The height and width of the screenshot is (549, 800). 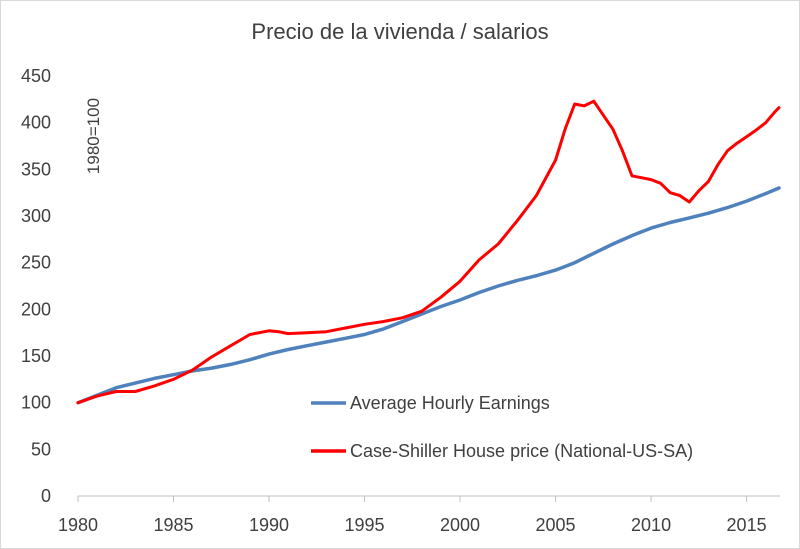 What do you see at coordinates (365, 525) in the screenshot?
I see `x-tick-label: 1995` at bounding box center [365, 525].